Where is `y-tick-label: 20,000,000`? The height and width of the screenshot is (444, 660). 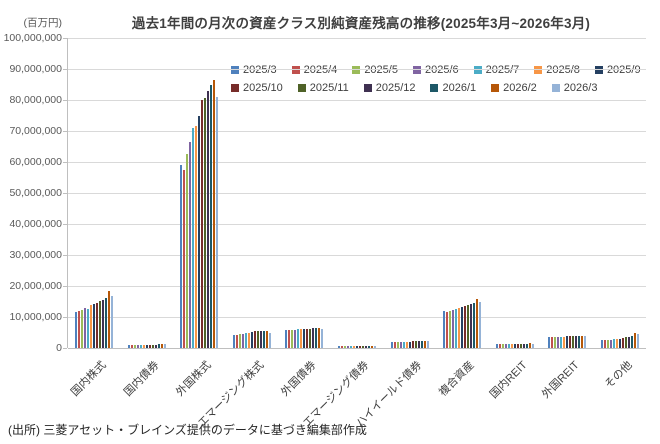 y-tick-label: 20,000,000 is located at coordinates (35, 286).